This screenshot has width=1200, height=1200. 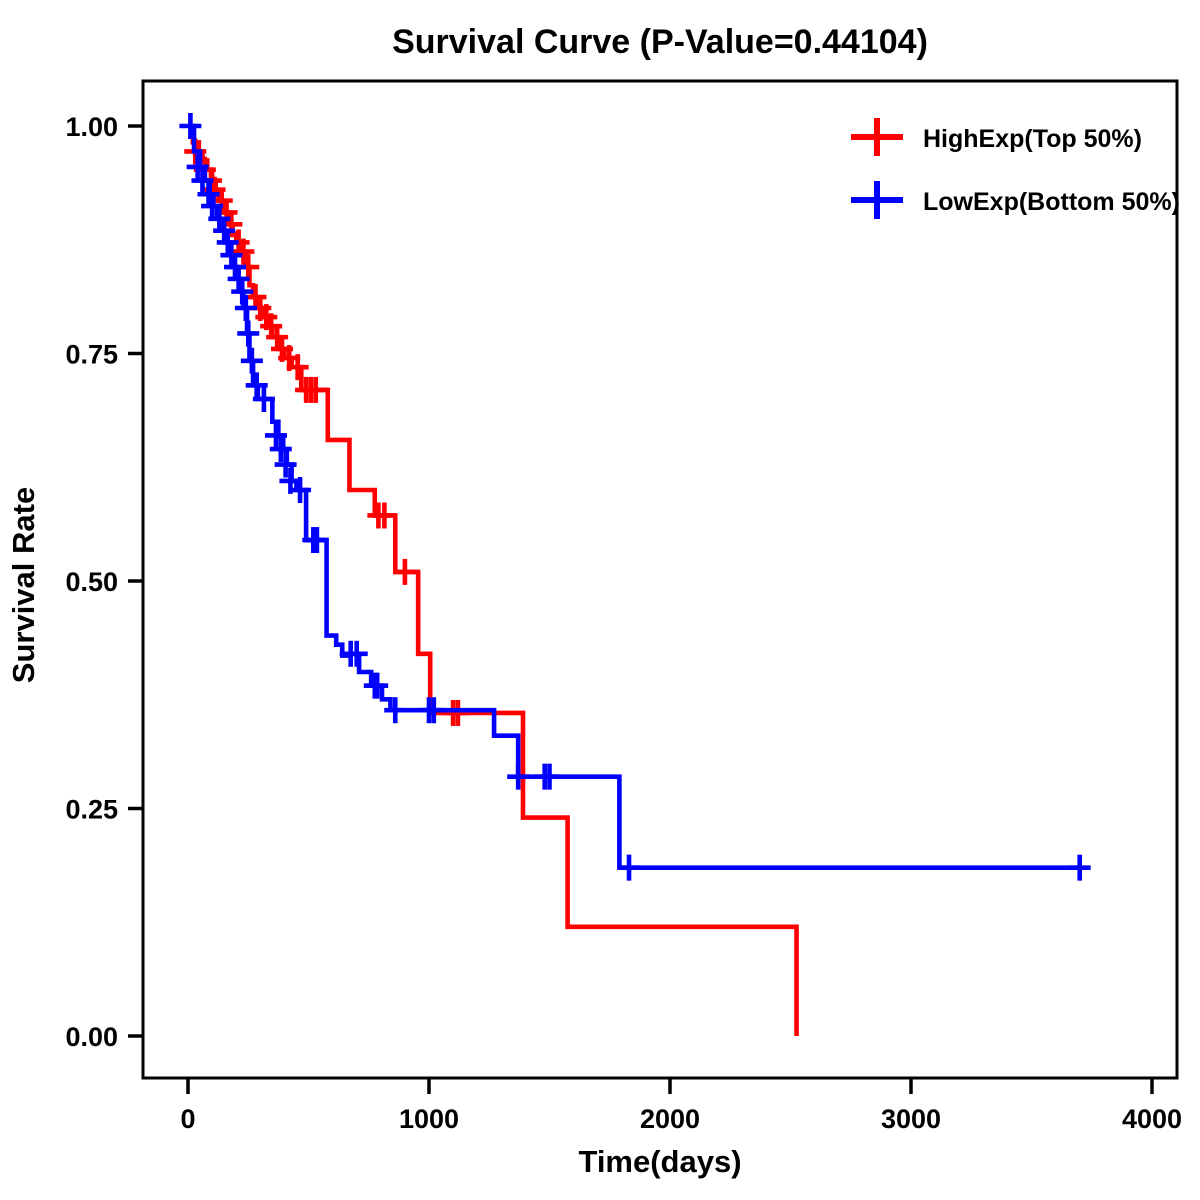 What do you see at coordinates (91, 1037) in the screenshot?
I see `y-tick-label-0: 0.00` at bounding box center [91, 1037].